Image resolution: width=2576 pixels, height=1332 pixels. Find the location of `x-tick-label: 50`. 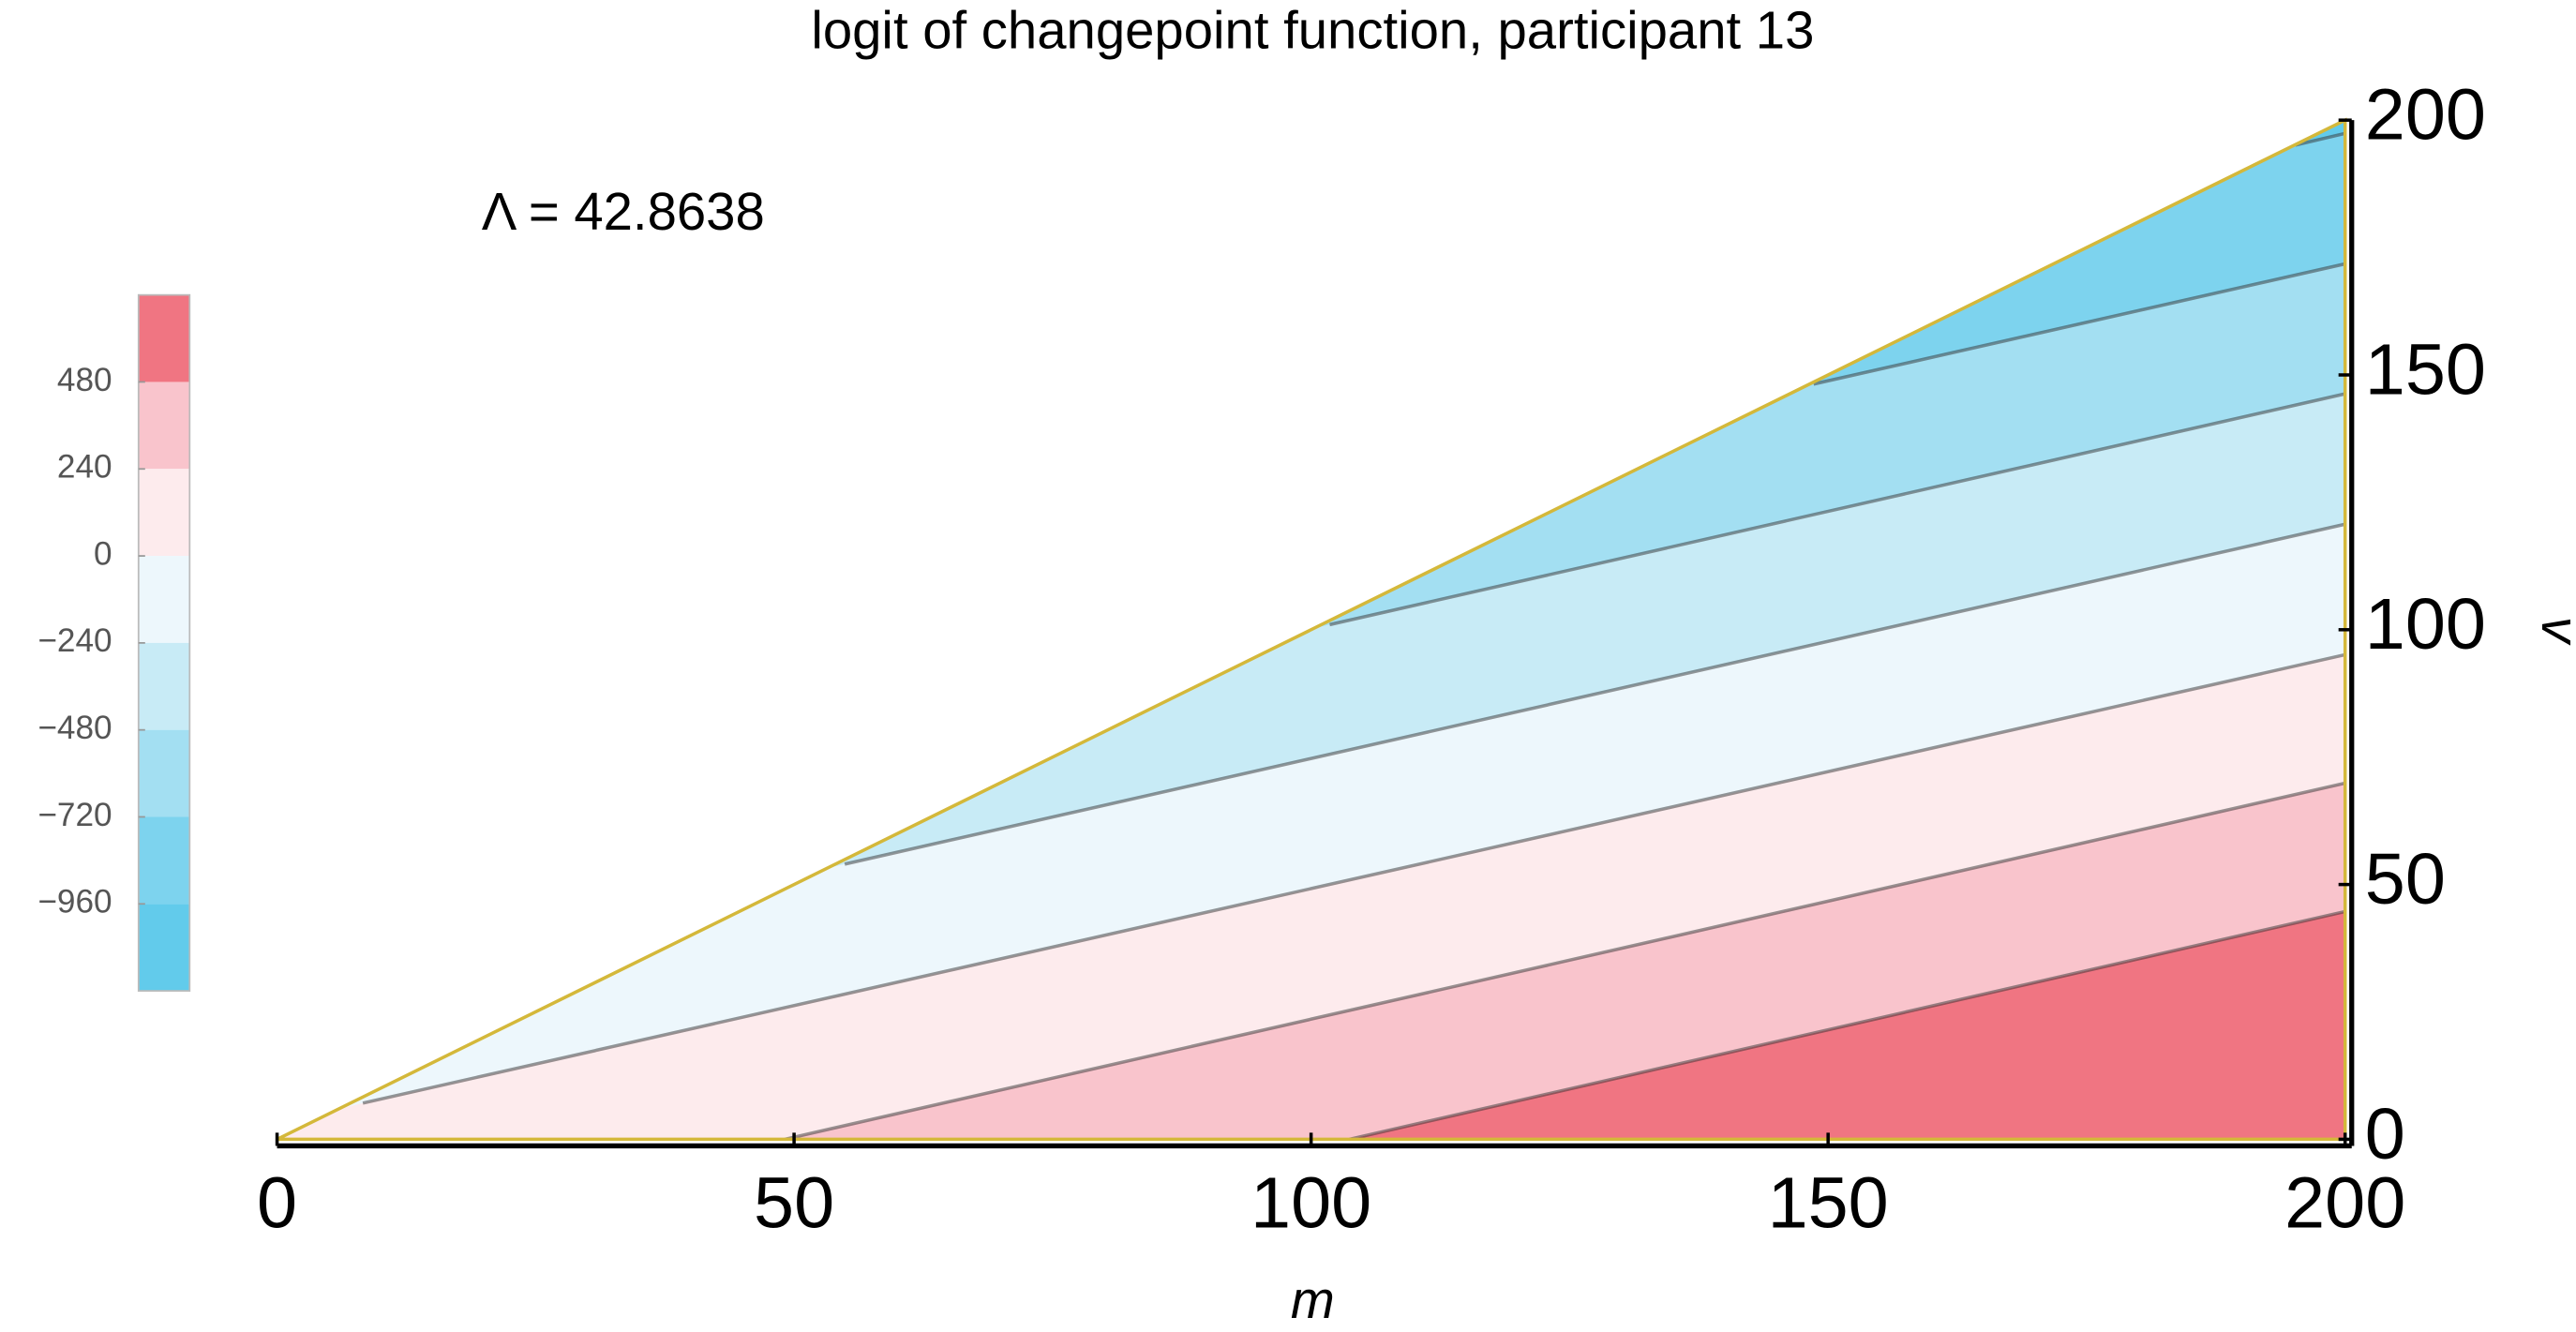

x-tick-label: 50 is located at coordinates (794, 1203).